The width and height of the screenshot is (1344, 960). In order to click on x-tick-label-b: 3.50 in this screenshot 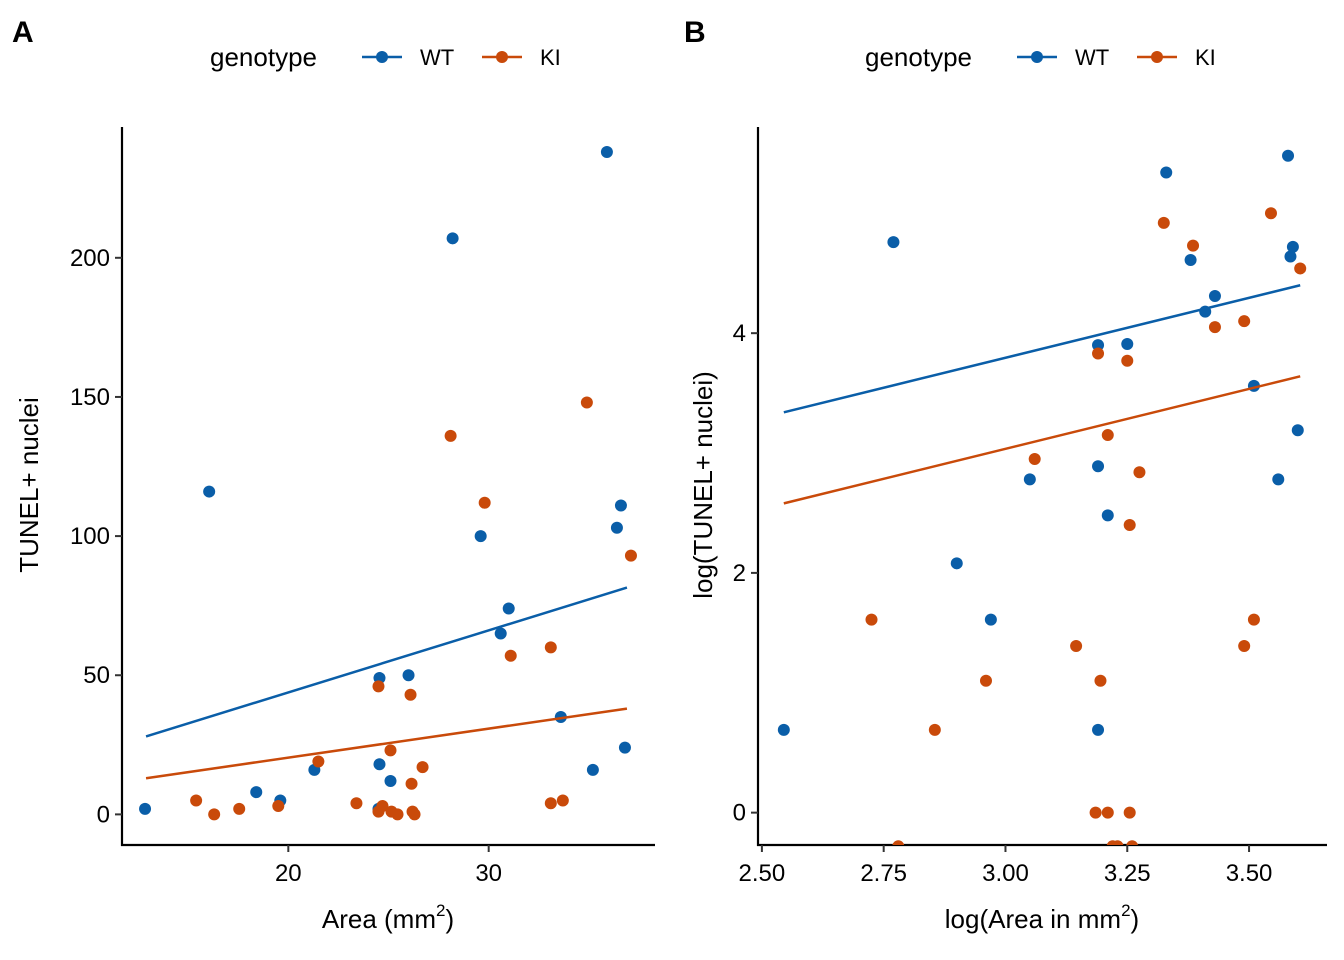, I will do `click(1249, 873)`.